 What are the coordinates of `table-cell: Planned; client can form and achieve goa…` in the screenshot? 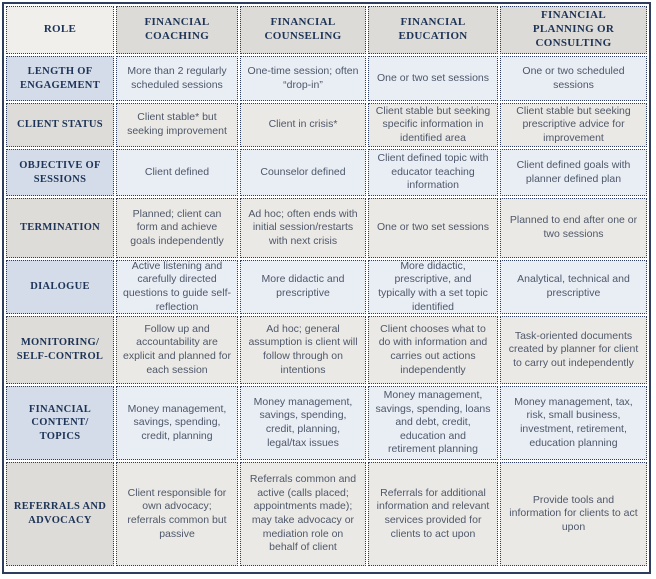 It's located at (177, 228).